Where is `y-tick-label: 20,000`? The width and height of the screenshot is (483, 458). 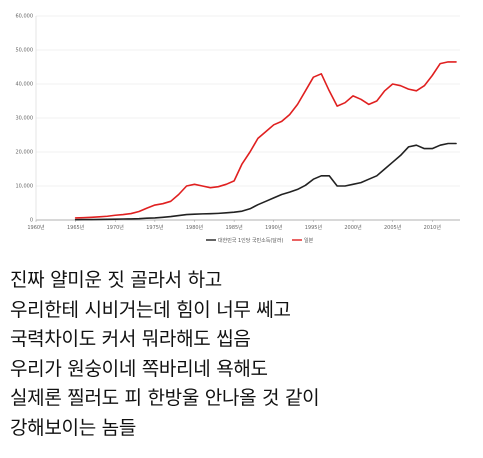
y-tick-label: 20,000 is located at coordinates (25, 153).